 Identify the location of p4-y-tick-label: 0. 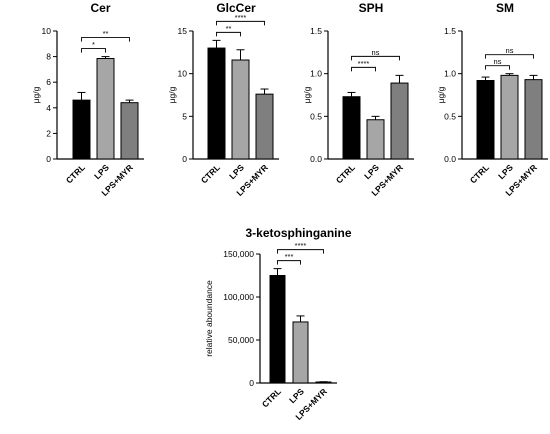
(251, 383).